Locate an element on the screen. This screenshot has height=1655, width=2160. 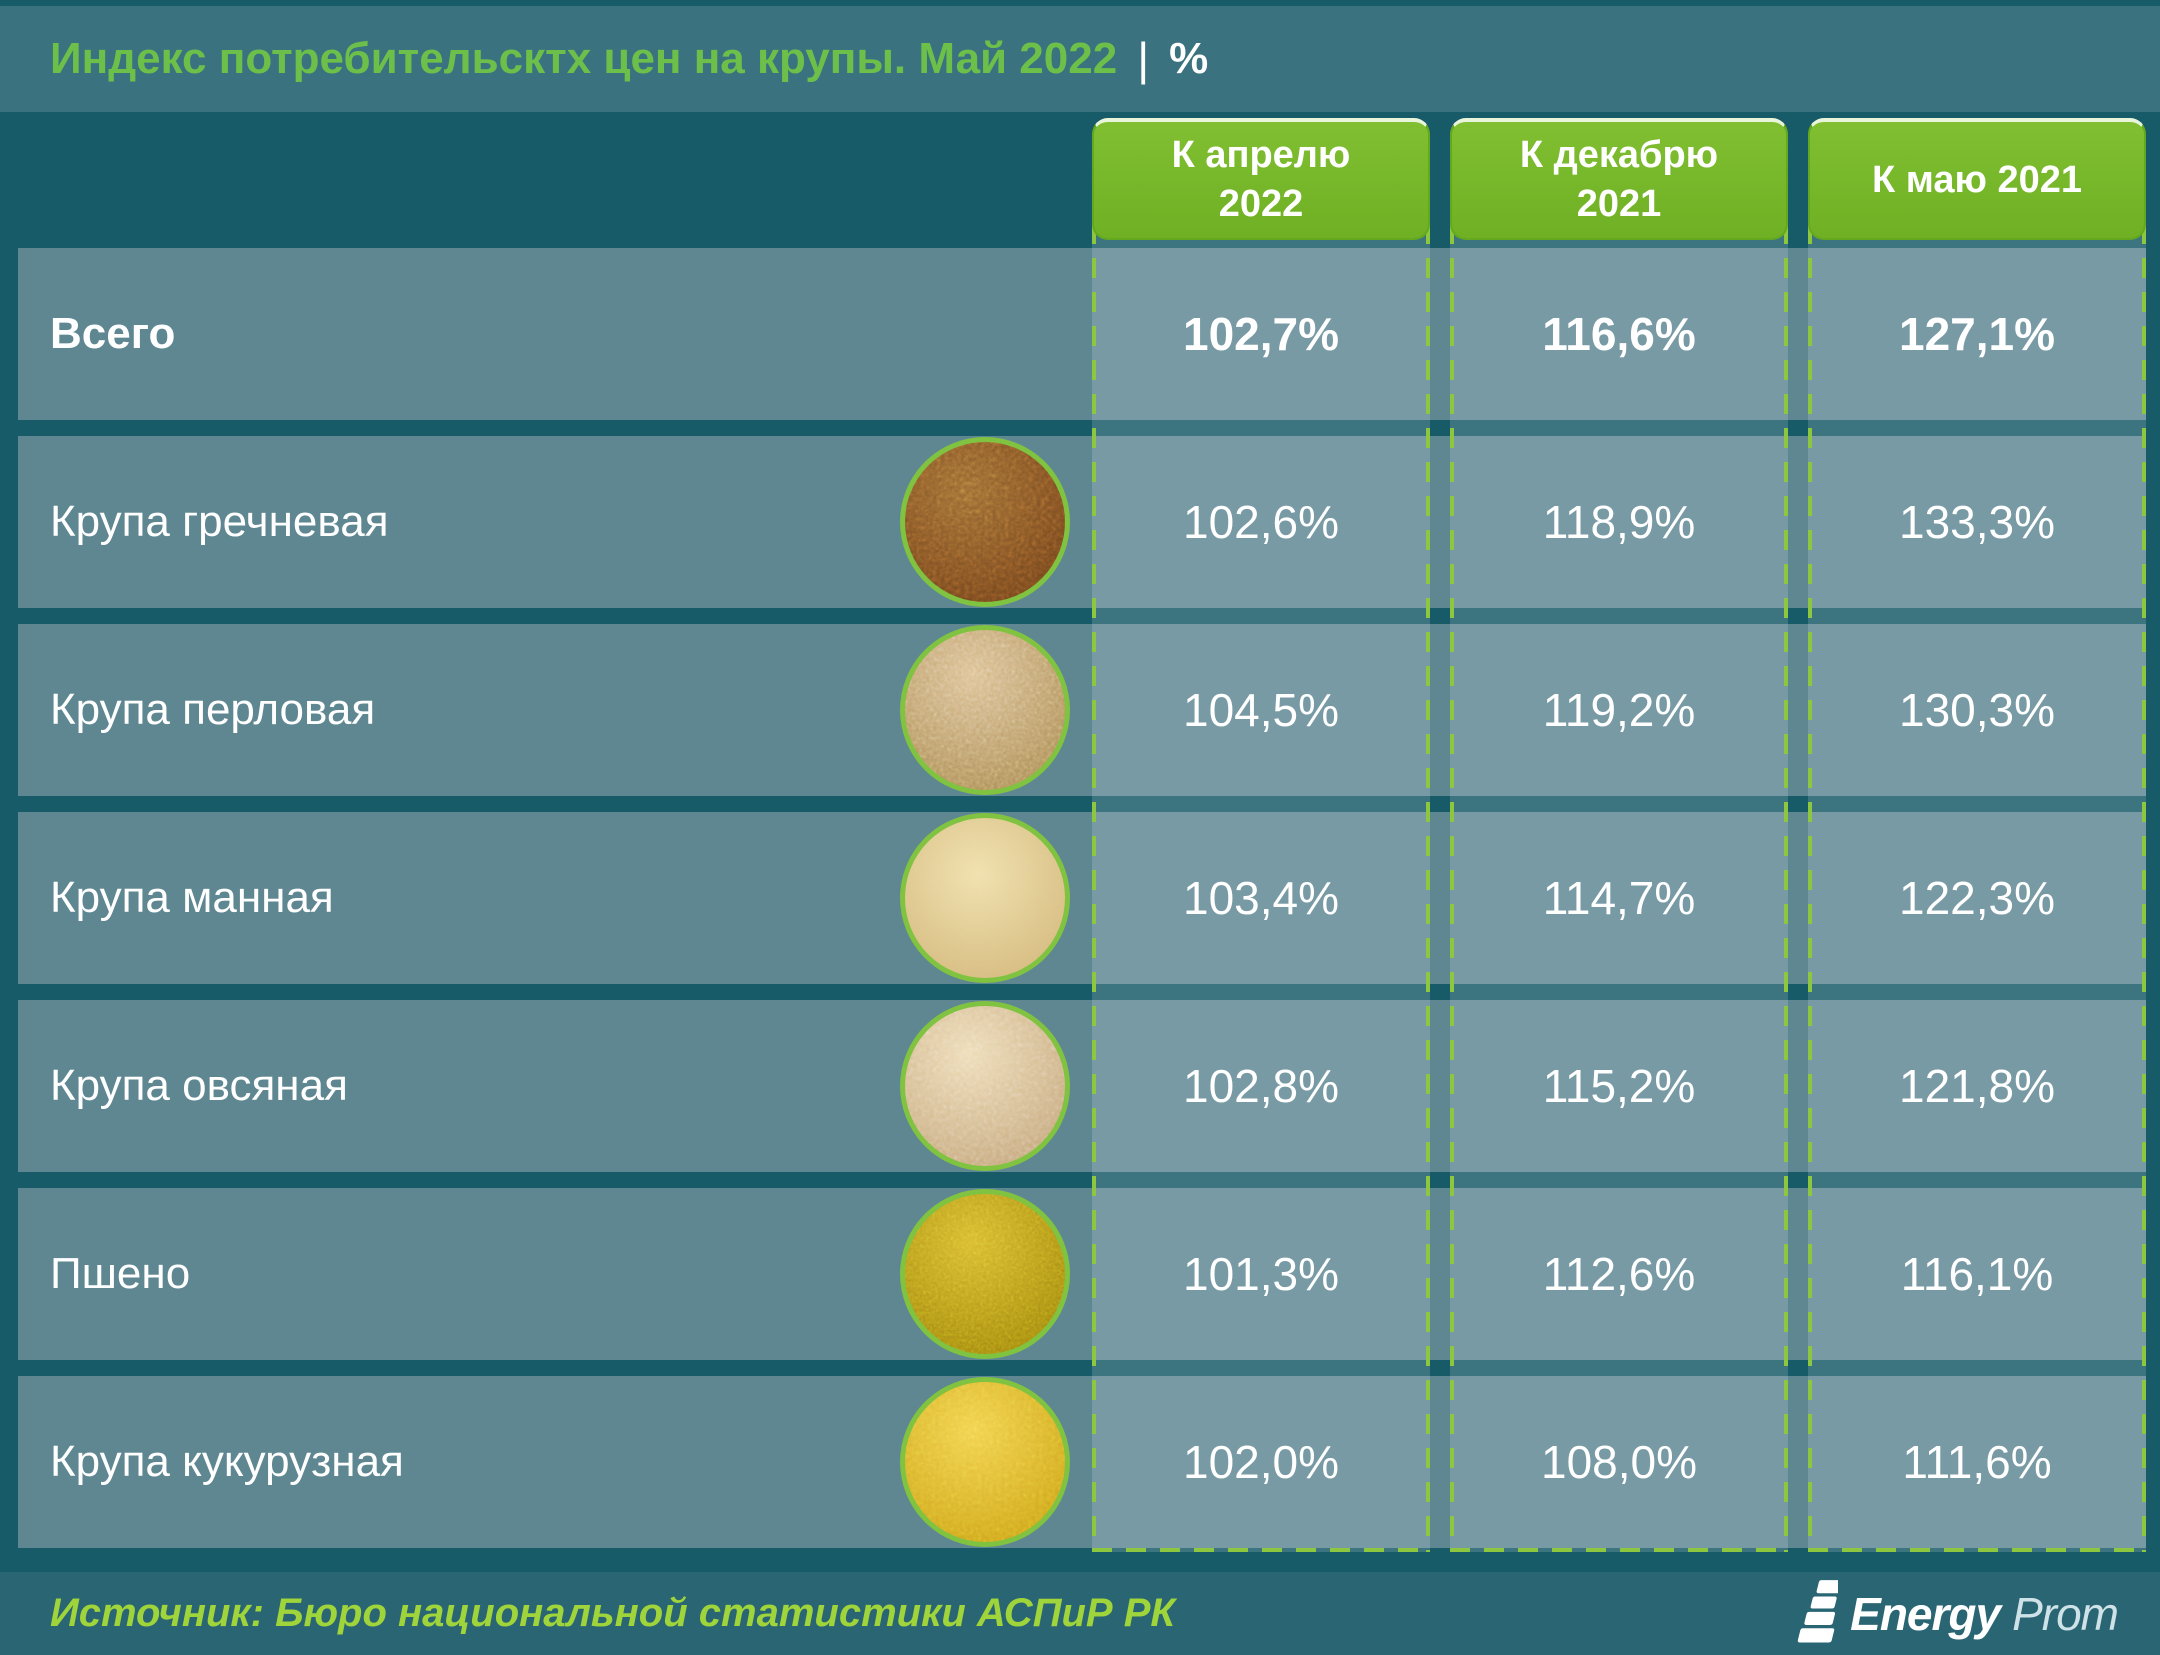
column-strip-may-2021 is located at coordinates (1977, 871).